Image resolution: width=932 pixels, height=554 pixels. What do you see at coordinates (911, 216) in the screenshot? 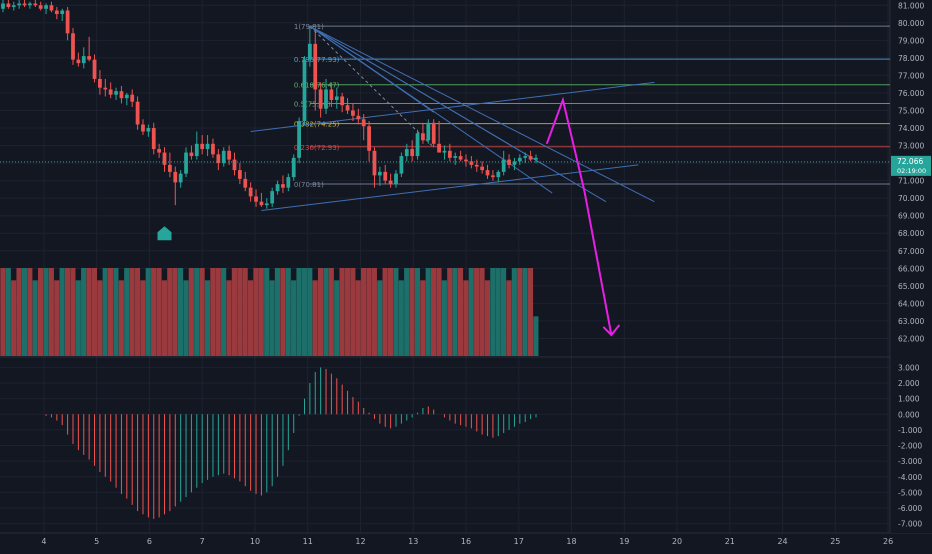
I see `price-tick-label: 69.000` at bounding box center [911, 216].